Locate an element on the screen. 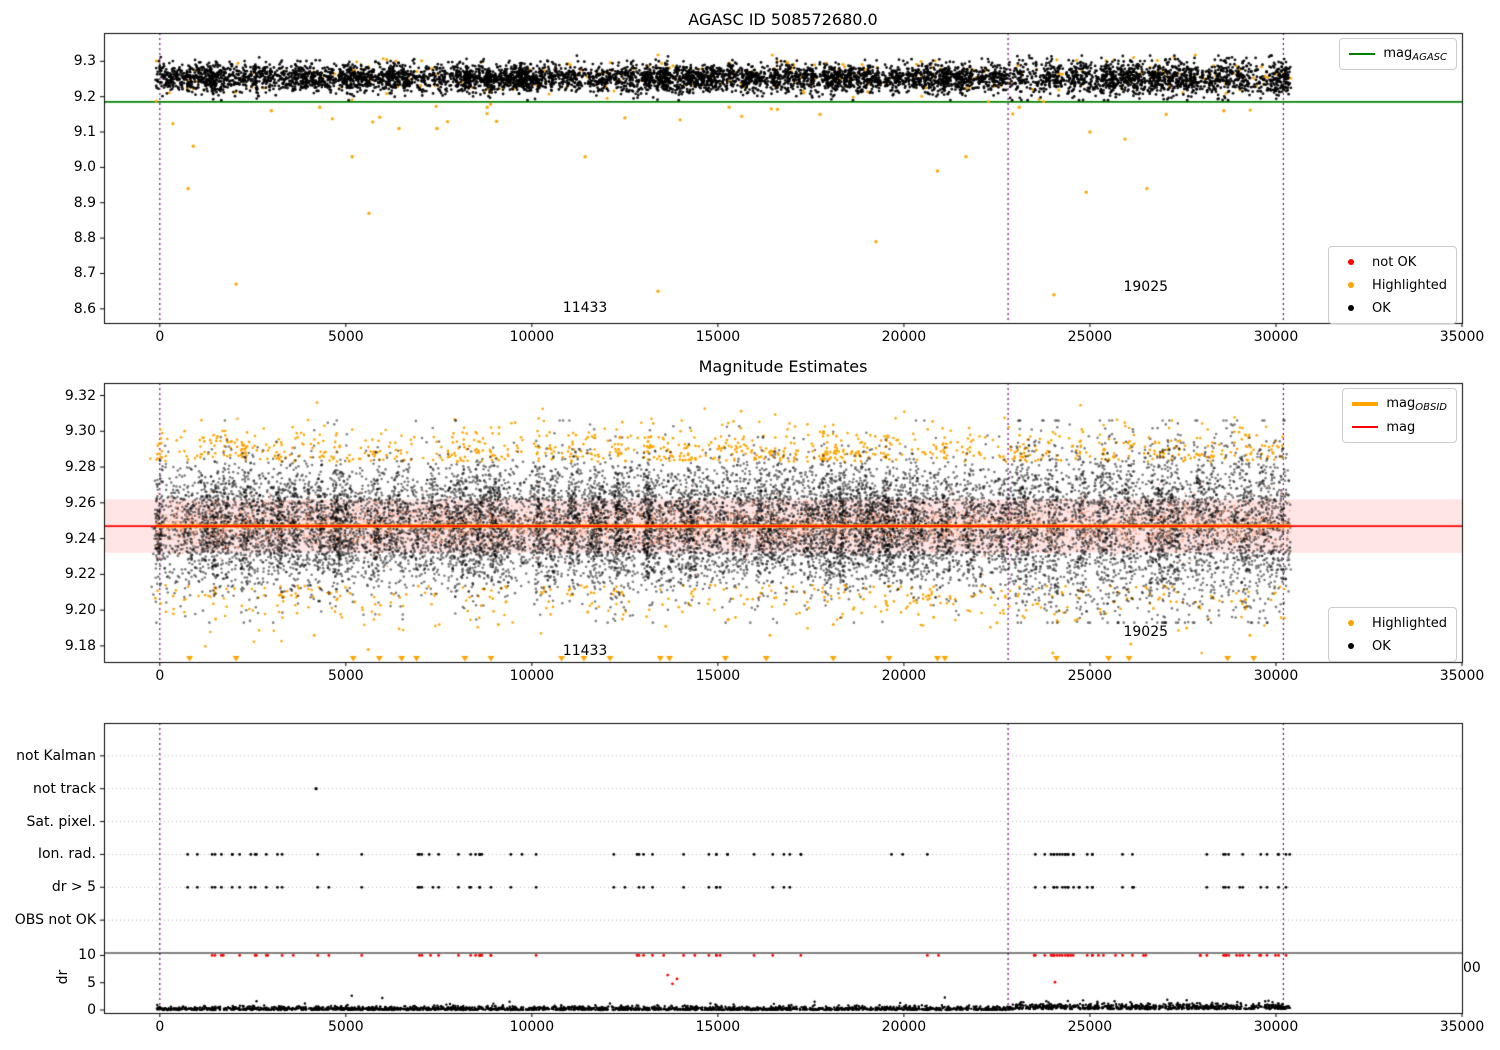  y-tick-label: 9.24 is located at coordinates (80, 538).